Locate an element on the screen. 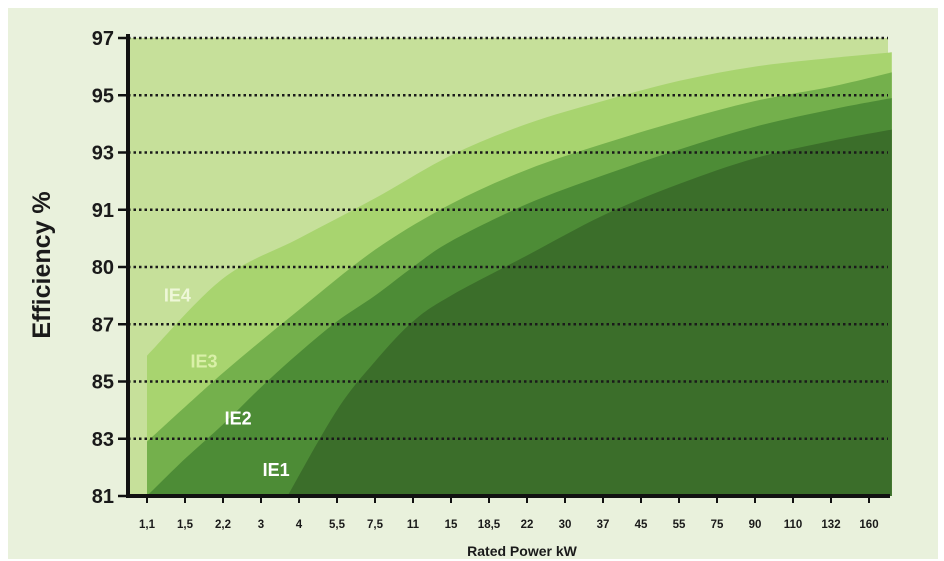 This screenshot has width=944, height=561. y-axis-ticks: 81 83 85 87 80 91 93 95 97 is located at coordinates (110, 268).